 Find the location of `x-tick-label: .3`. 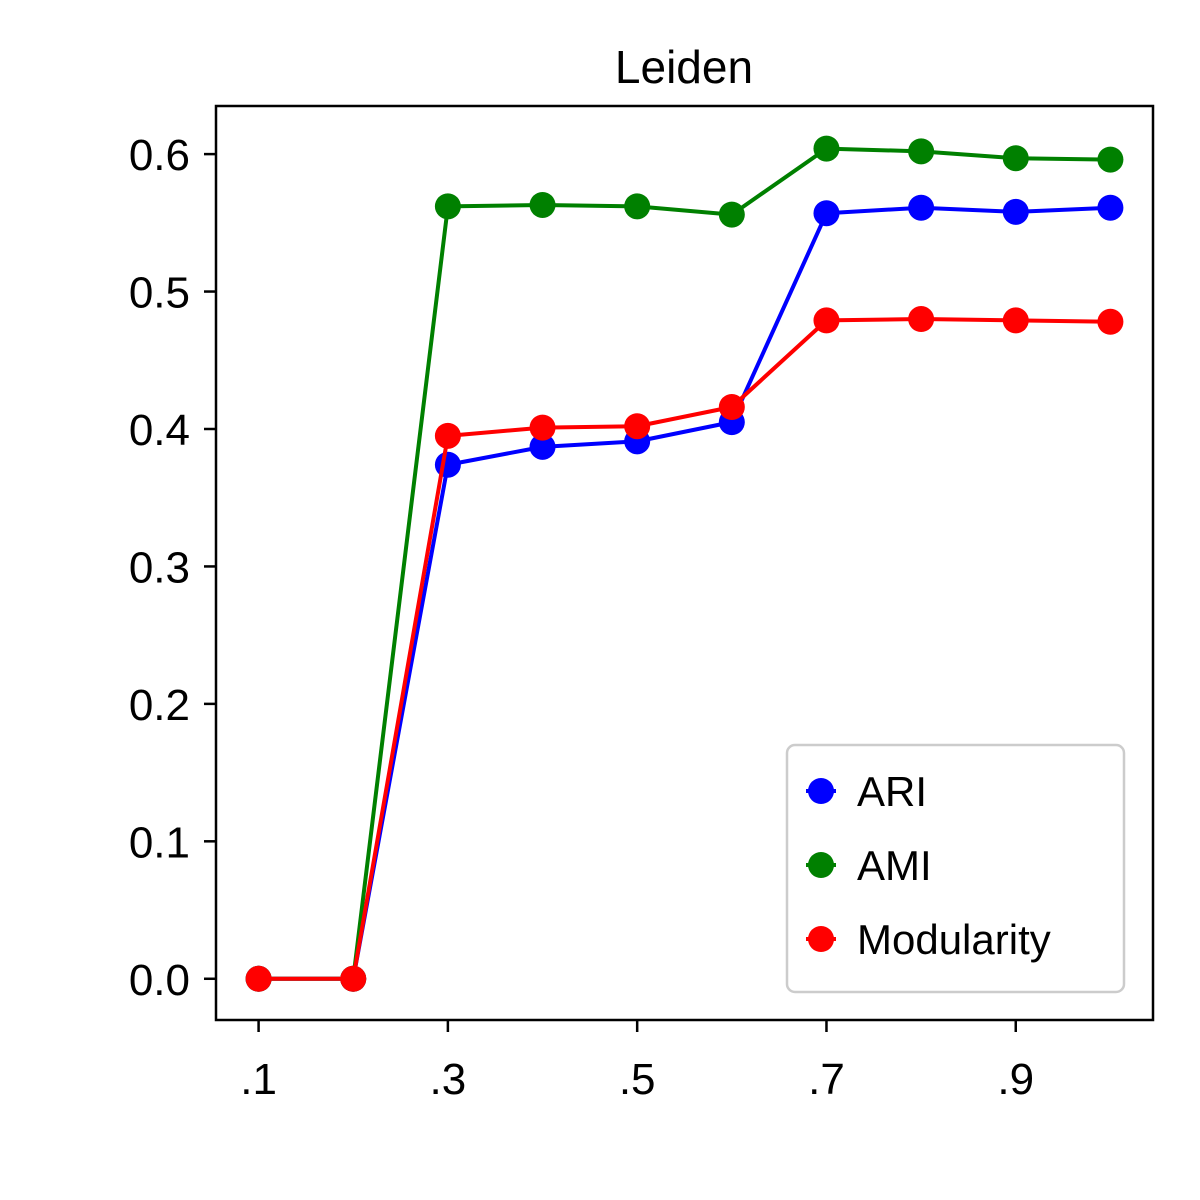

x-tick-label: .3 is located at coordinates (448, 1079).